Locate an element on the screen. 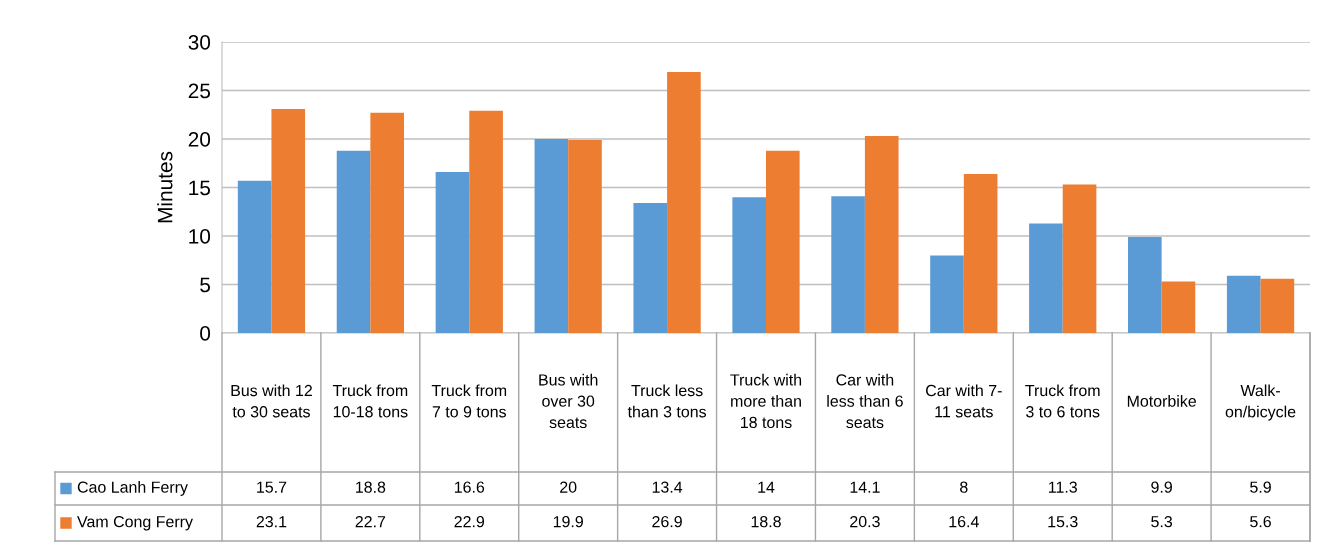 The image size is (1328, 548). data-label: 15.3 is located at coordinates (1063, 521).